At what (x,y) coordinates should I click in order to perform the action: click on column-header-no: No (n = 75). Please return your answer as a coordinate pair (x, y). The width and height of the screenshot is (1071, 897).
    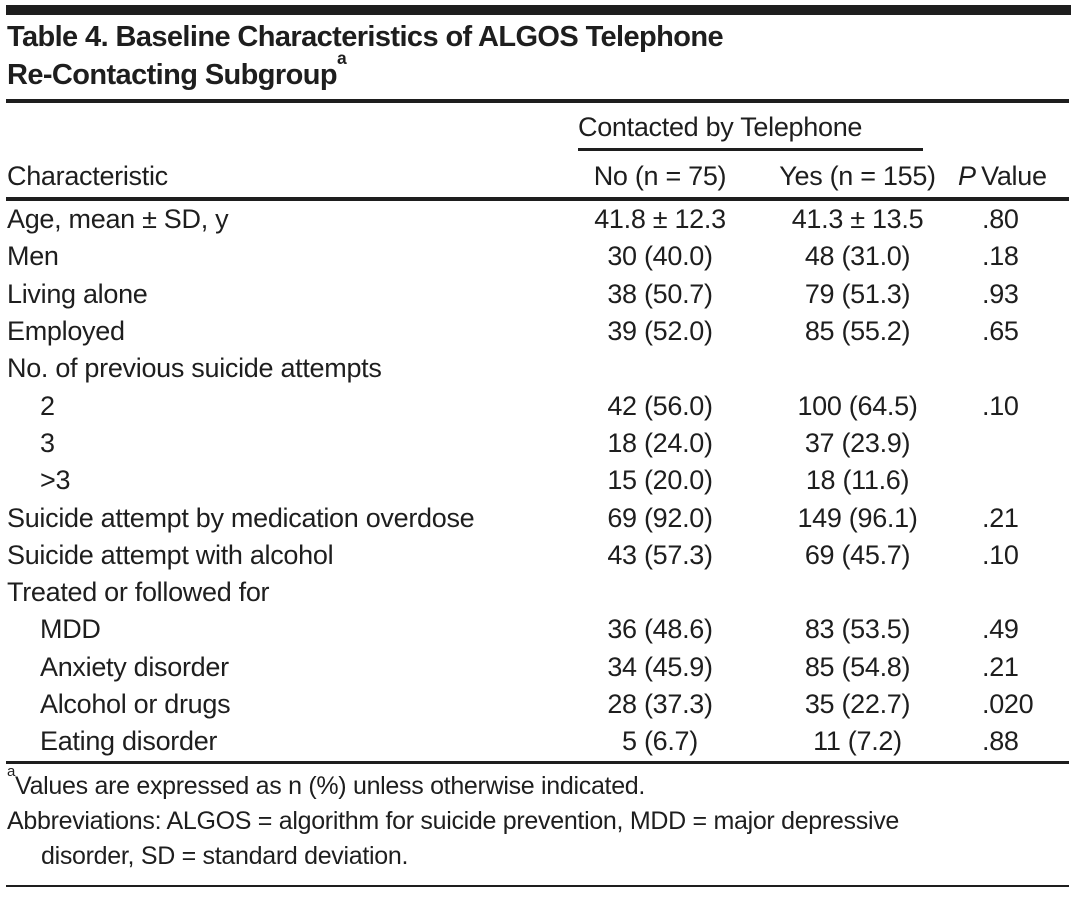
    Looking at the image, I should click on (660, 176).